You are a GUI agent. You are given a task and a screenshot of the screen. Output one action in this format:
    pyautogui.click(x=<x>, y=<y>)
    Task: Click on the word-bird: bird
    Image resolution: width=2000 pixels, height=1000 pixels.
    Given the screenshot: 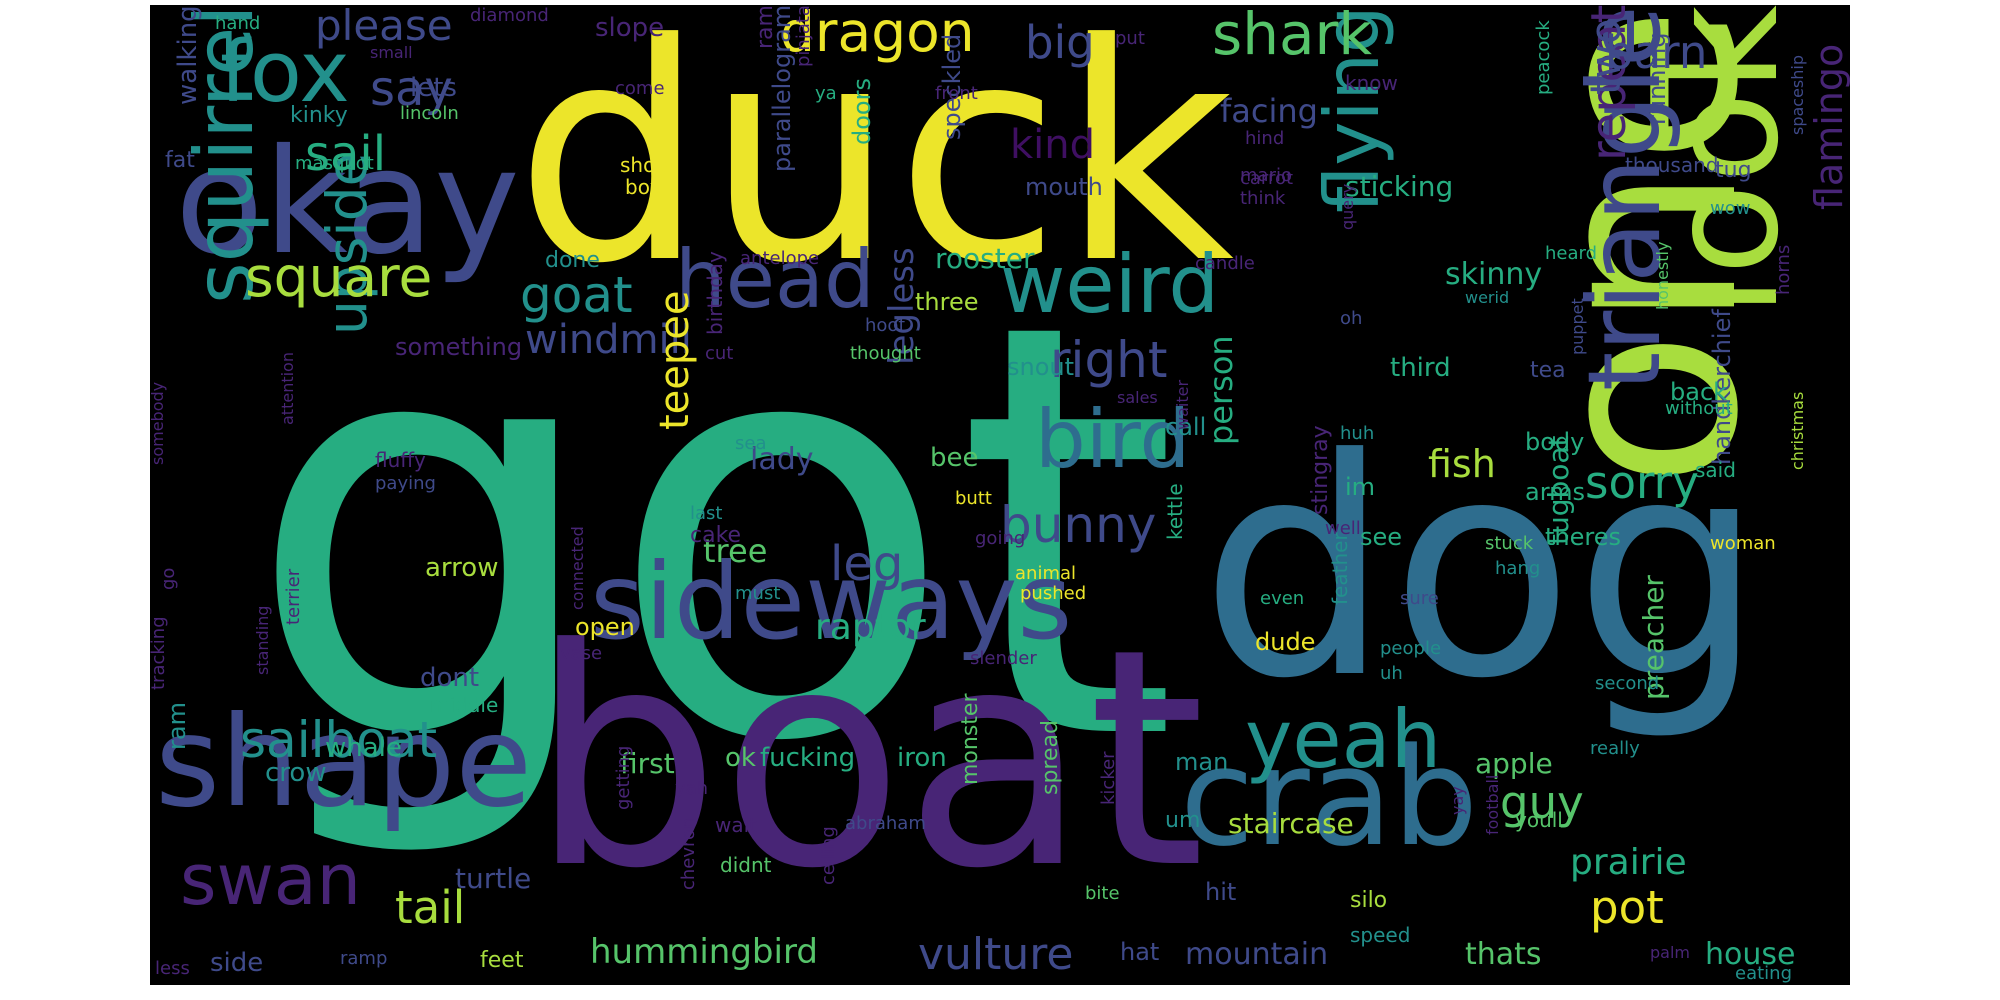 What is the action you would take?
    pyautogui.click(x=1113, y=439)
    